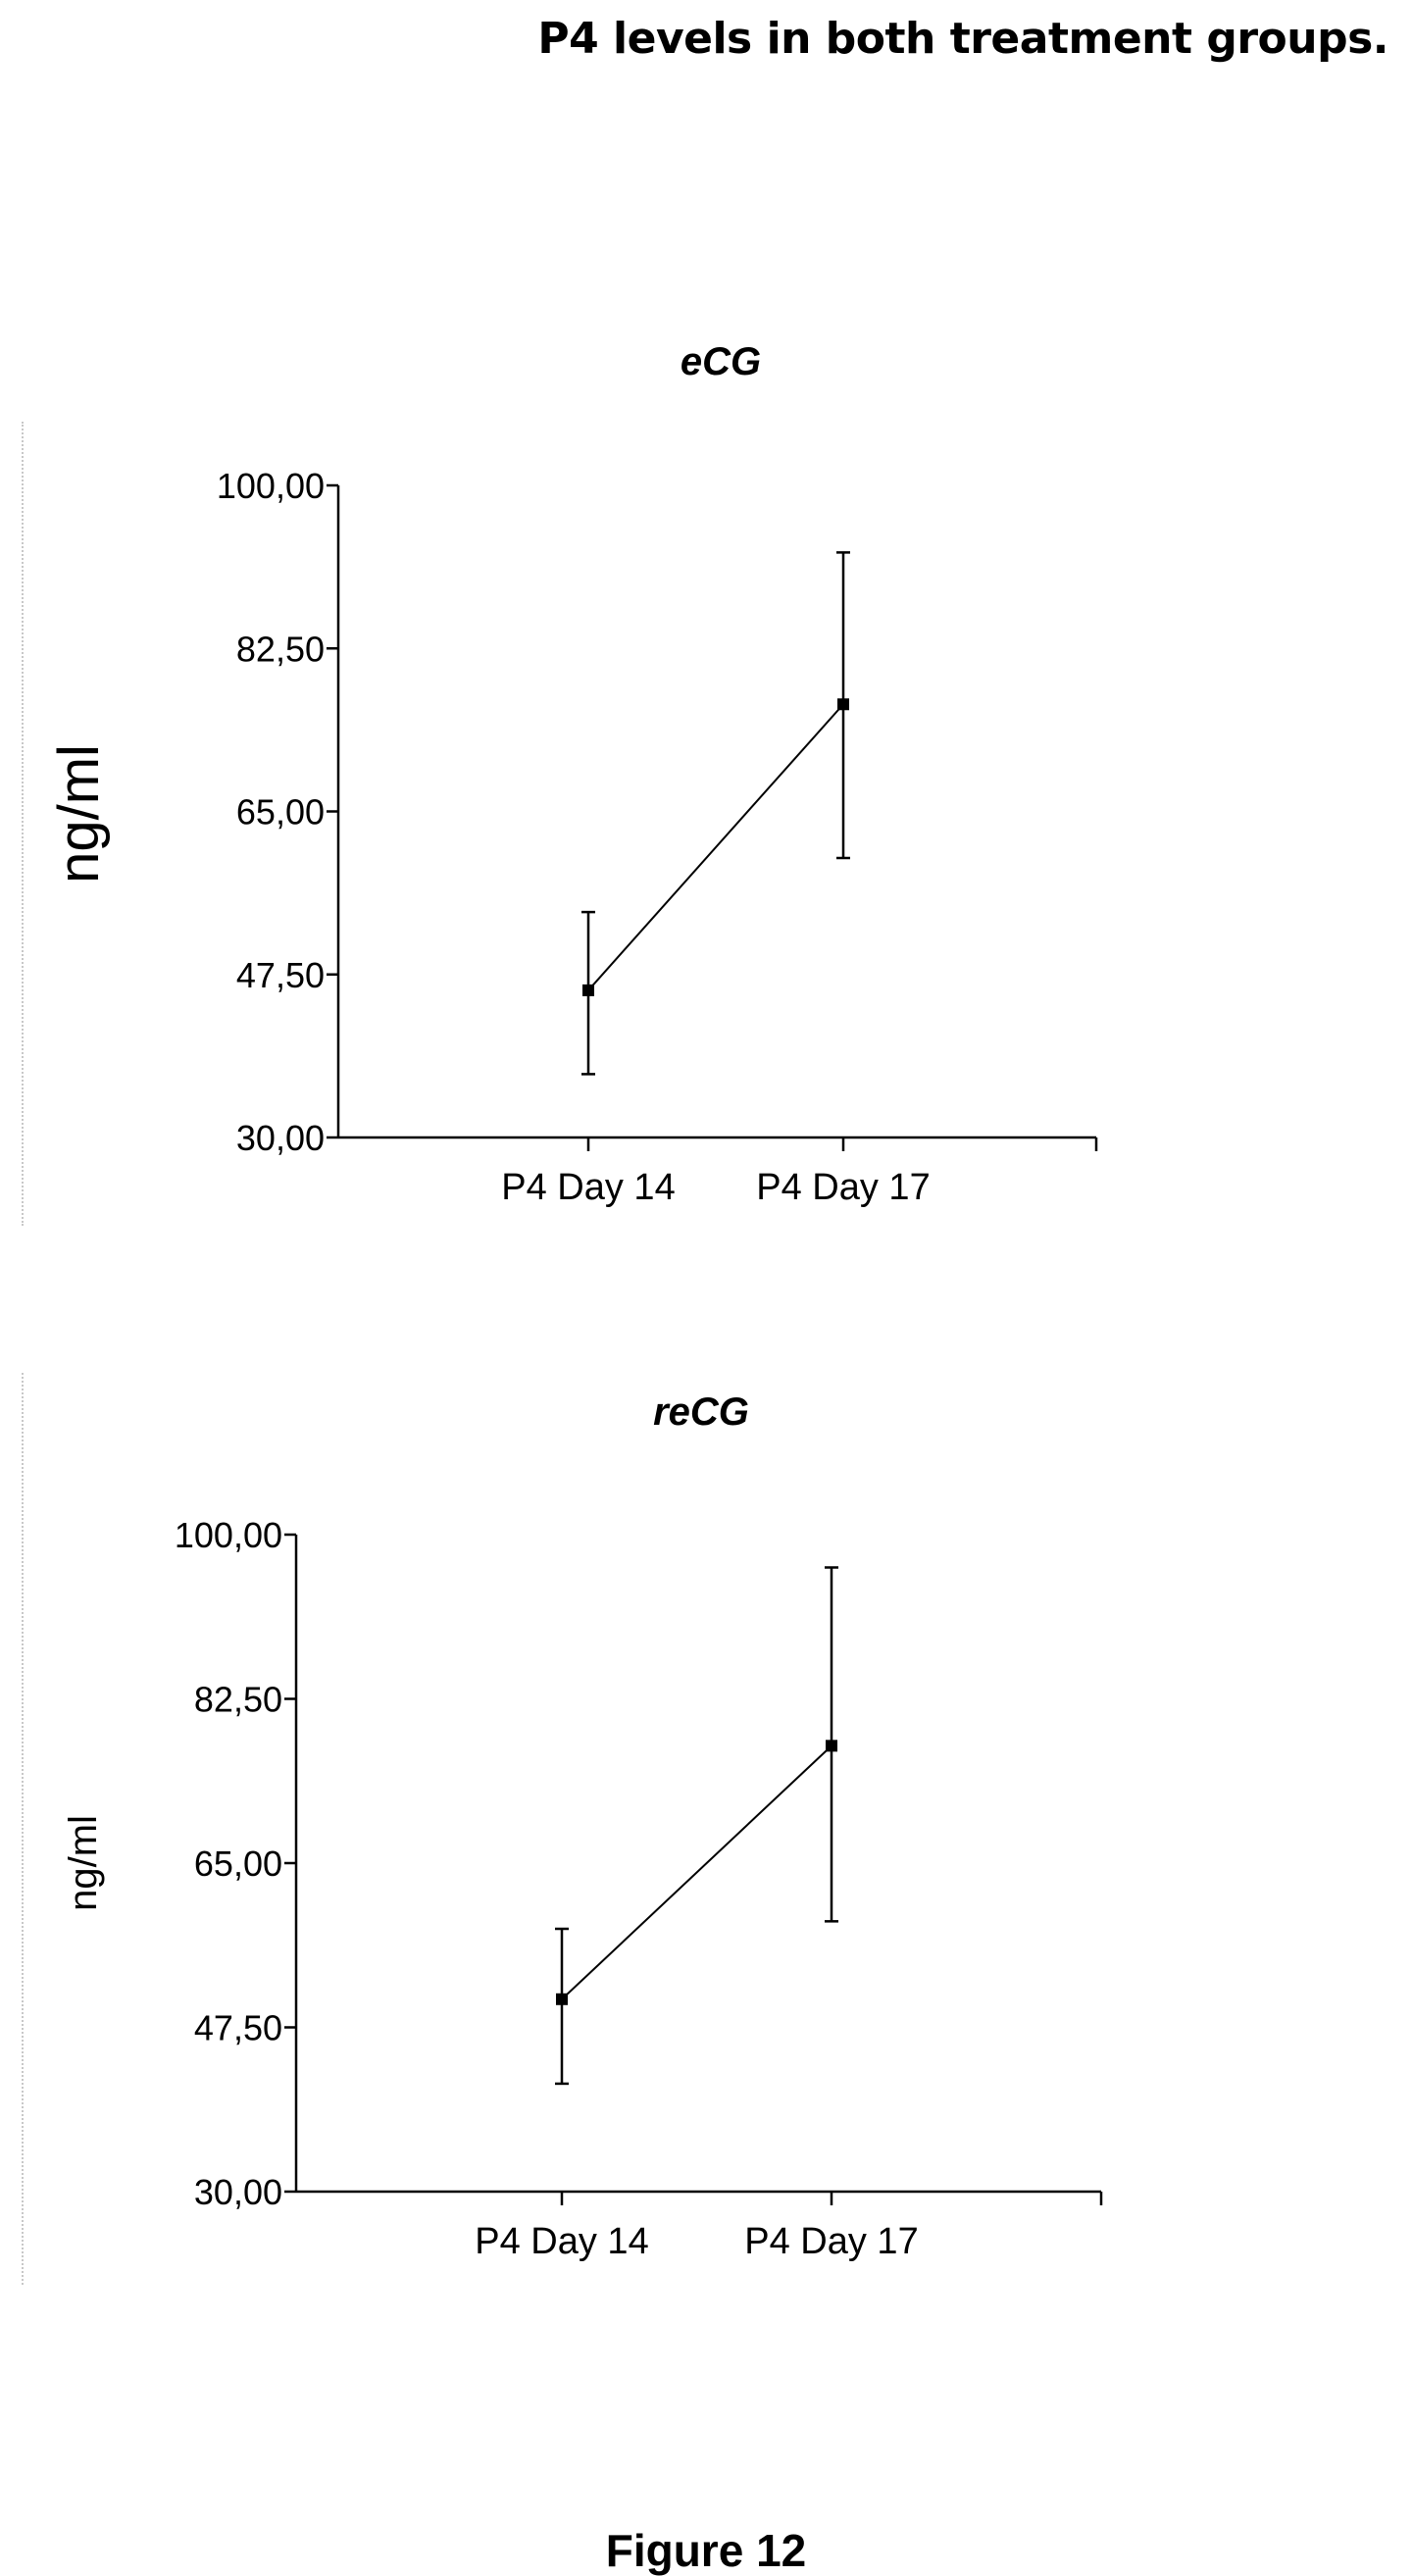  What do you see at coordinates (706, 2551) in the screenshot?
I see `figure-caption: Figure 12` at bounding box center [706, 2551].